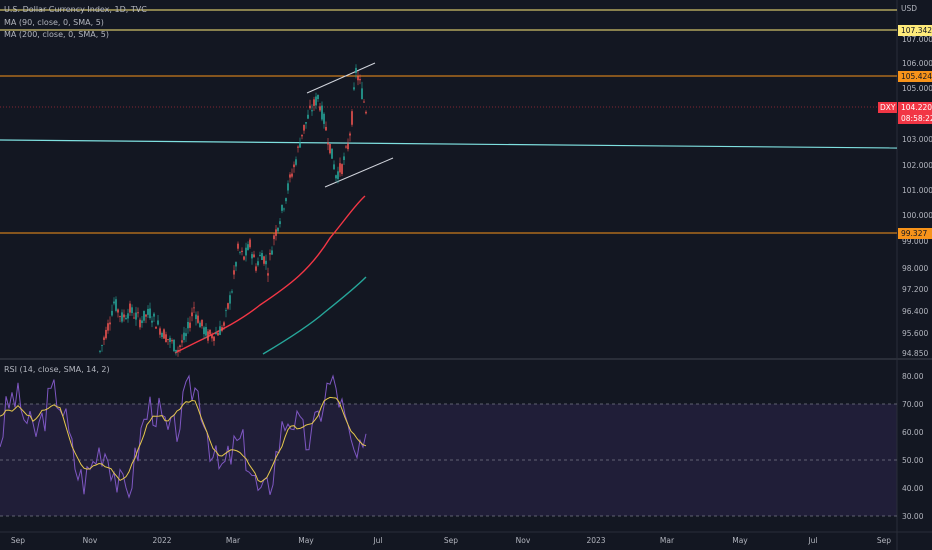 This screenshot has height=550, width=932. Describe the element at coordinates (449, 144) in the screenshot. I see `horizontal-trendline` at that location.